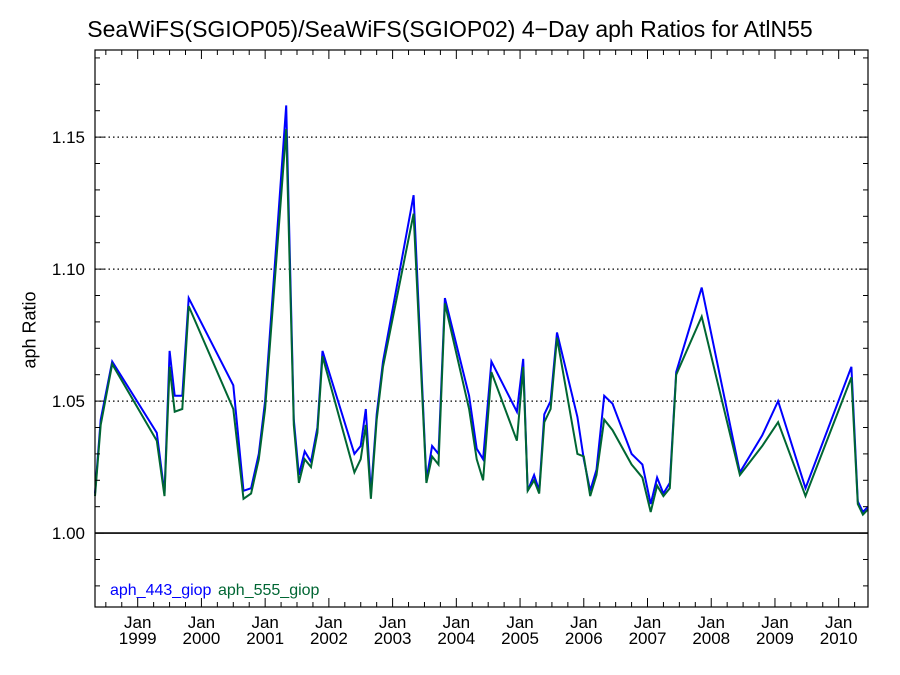 Image resolution: width=900 pixels, height=675 pixels. Describe the element at coordinates (269, 590) in the screenshot. I see `legend-entry-aph-555: aph_555_giop` at that location.